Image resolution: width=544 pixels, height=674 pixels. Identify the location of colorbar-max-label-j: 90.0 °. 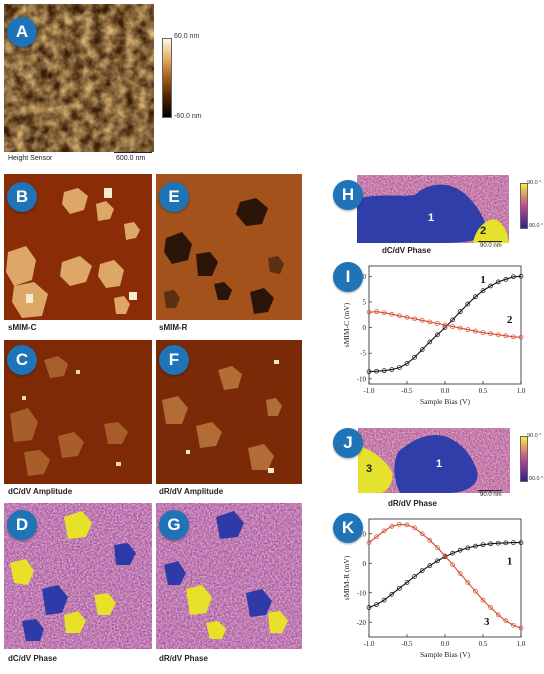
(534, 436).